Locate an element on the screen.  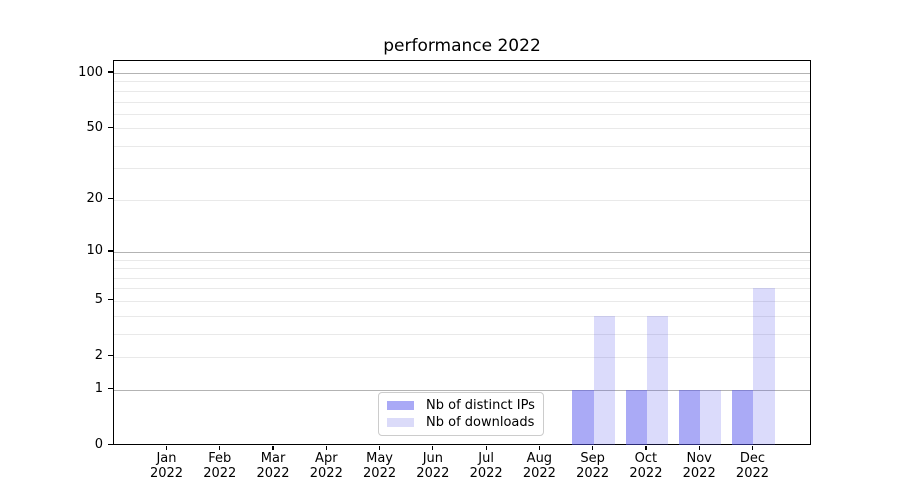
bar-distinct-ips-dec is located at coordinates (743, 417).